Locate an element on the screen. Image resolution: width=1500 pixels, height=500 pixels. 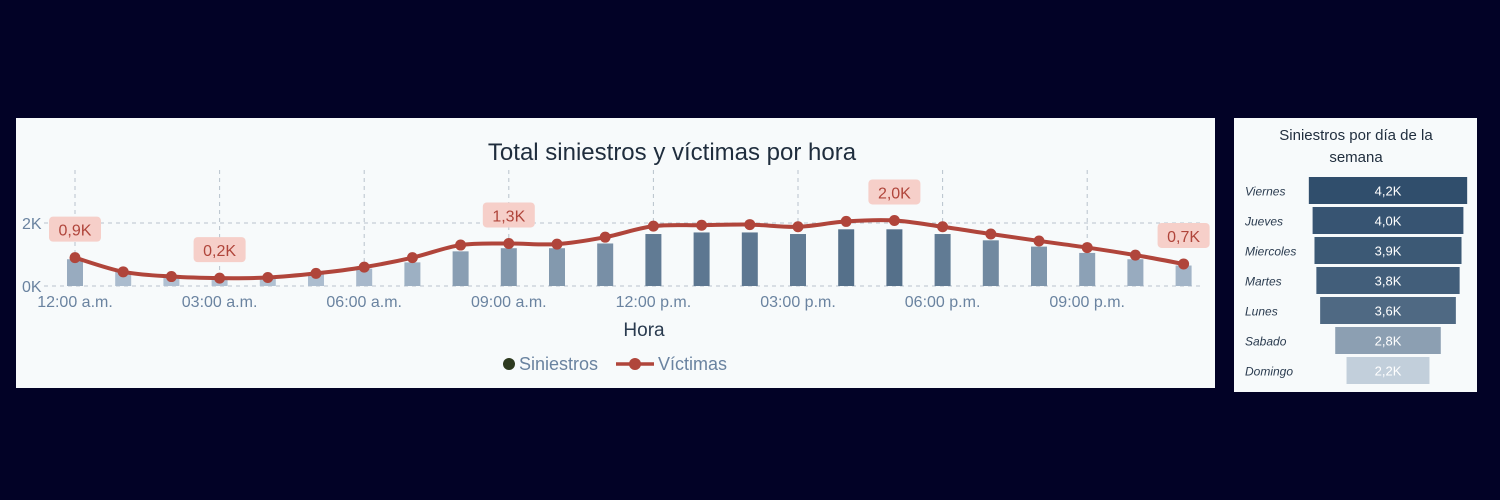
x-tick-label: 03:00 p.m. is located at coordinates (798, 302).